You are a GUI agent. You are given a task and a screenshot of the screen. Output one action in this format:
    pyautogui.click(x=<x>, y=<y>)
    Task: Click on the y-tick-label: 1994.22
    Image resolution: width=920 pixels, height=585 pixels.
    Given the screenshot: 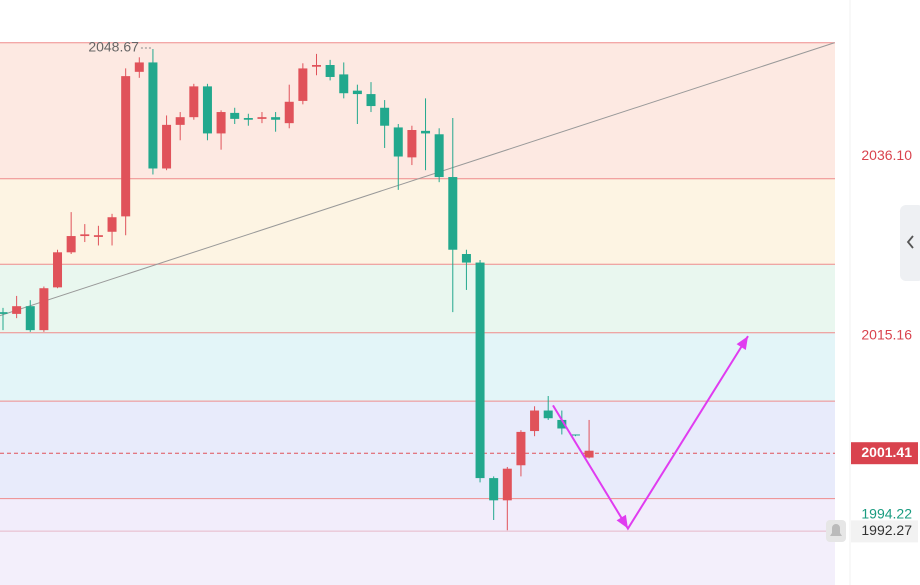 What is the action you would take?
    pyautogui.click(x=886, y=513)
    